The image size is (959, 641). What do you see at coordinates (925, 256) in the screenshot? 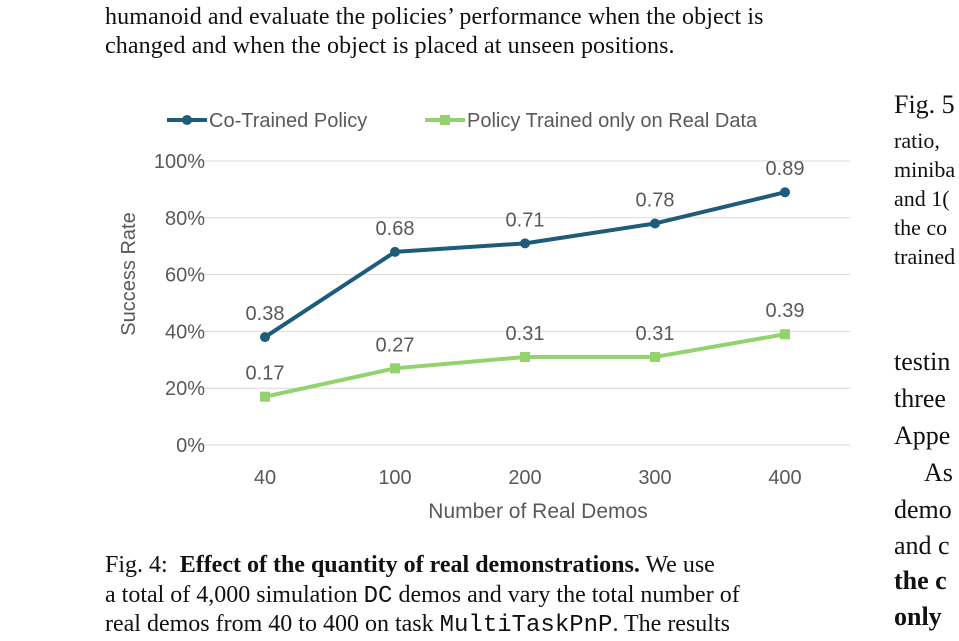
I see `right-caption-line: trained` at bounding box center [925, 256].